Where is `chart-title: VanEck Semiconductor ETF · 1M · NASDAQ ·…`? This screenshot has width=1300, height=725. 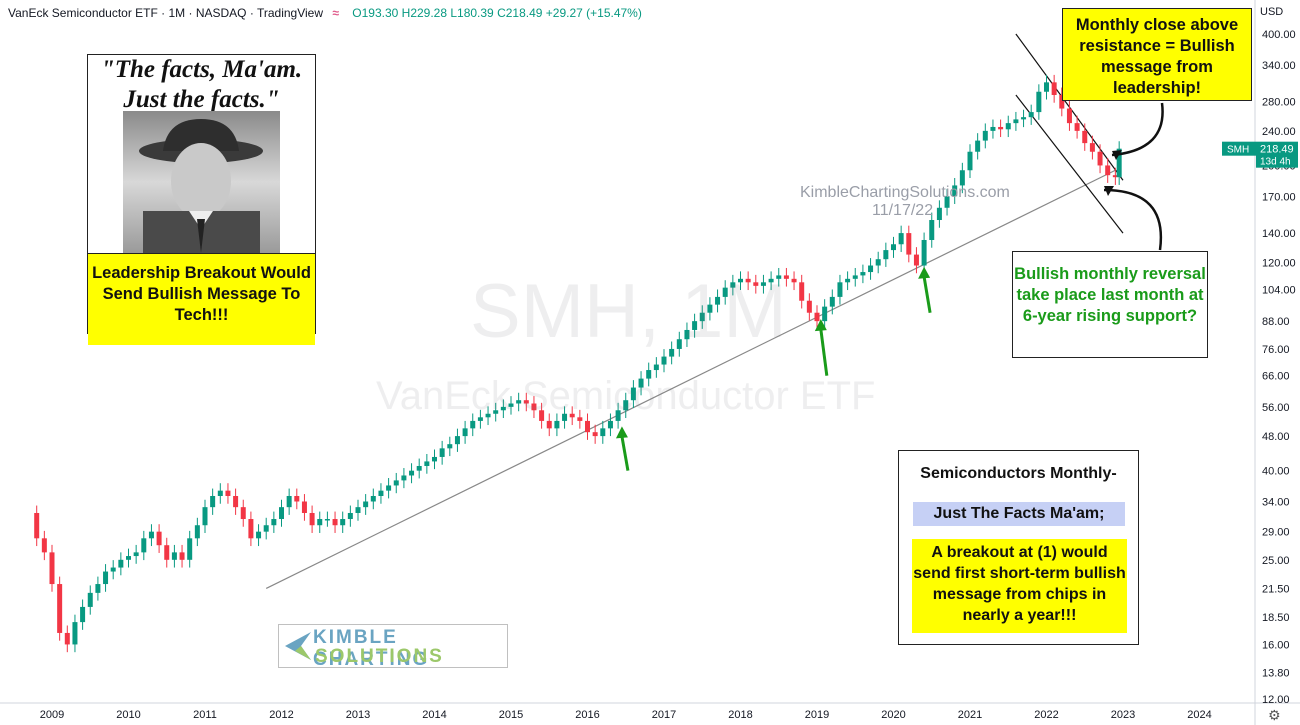
chart-title: VanEck Semiconductor ETF · 1M · NASDAQ ·… is located at coordinates (165, 13).